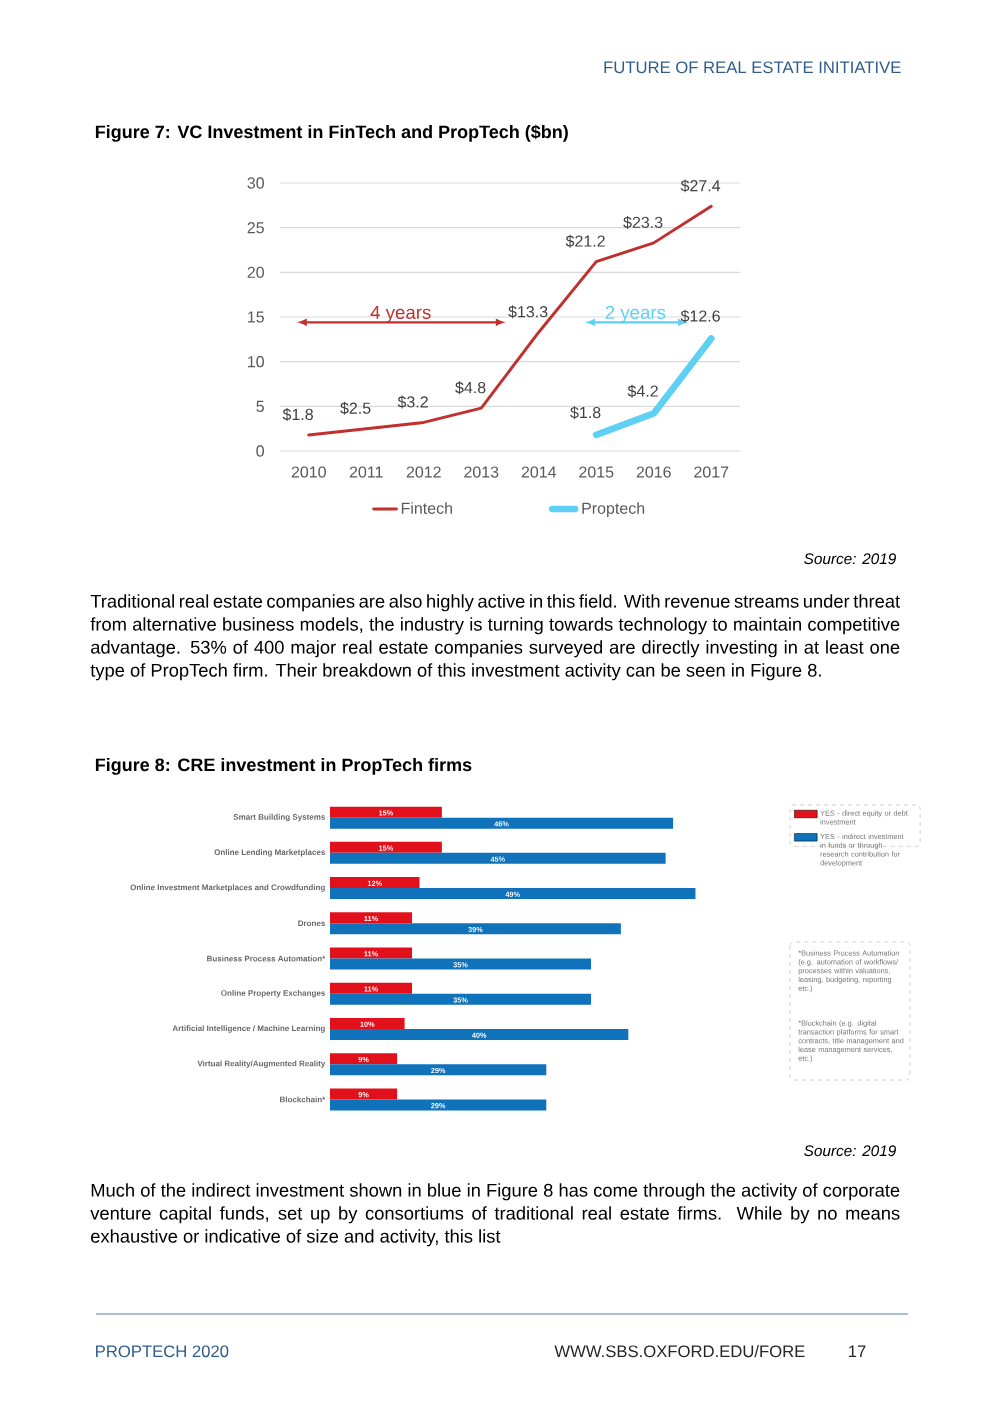  Describe the element at coordinates (481, 472) in the screenshot. I see `x-tick-label: 2013` at that location.